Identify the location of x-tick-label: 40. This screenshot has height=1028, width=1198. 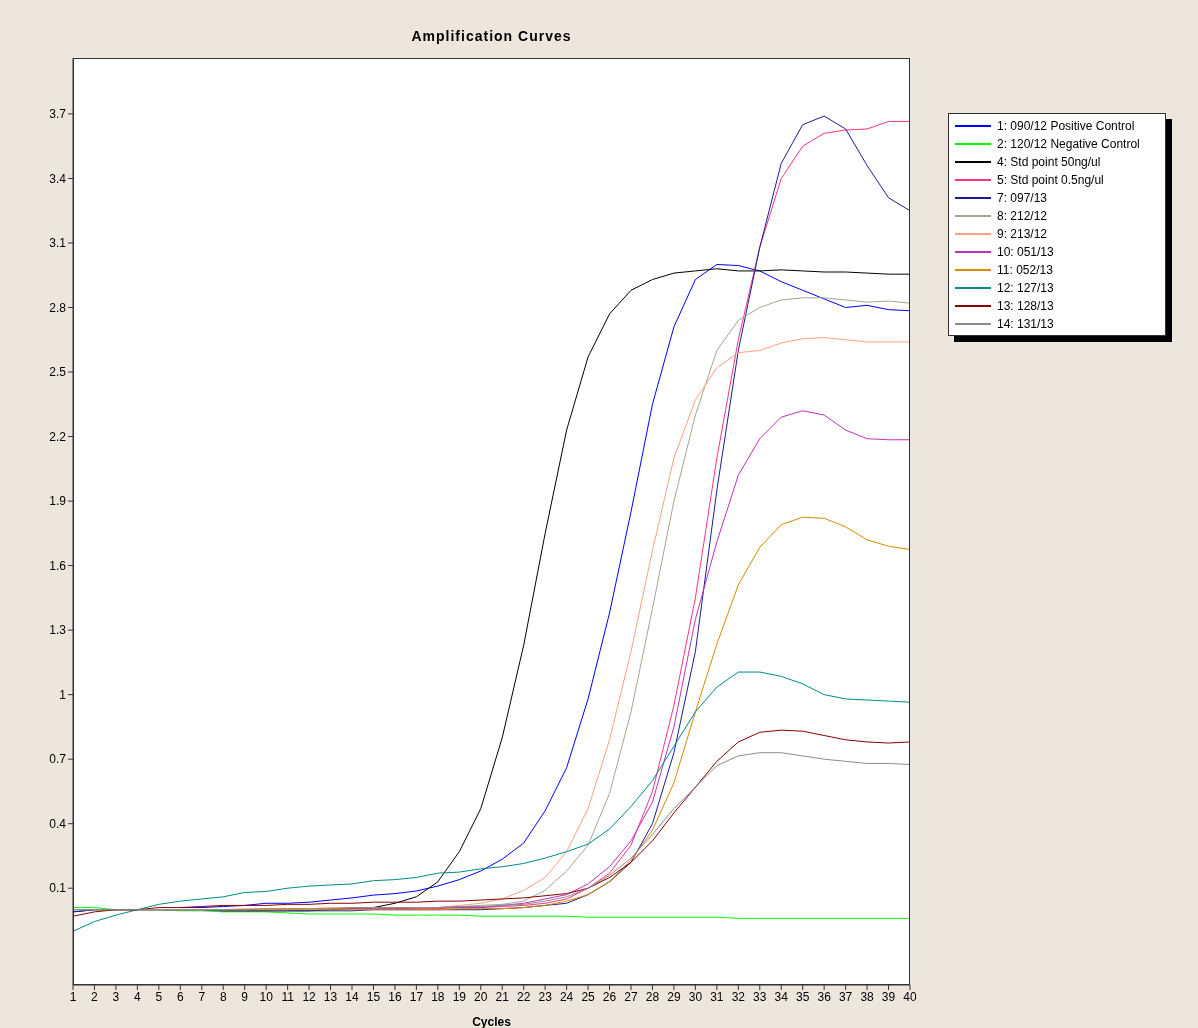
(910, 996).